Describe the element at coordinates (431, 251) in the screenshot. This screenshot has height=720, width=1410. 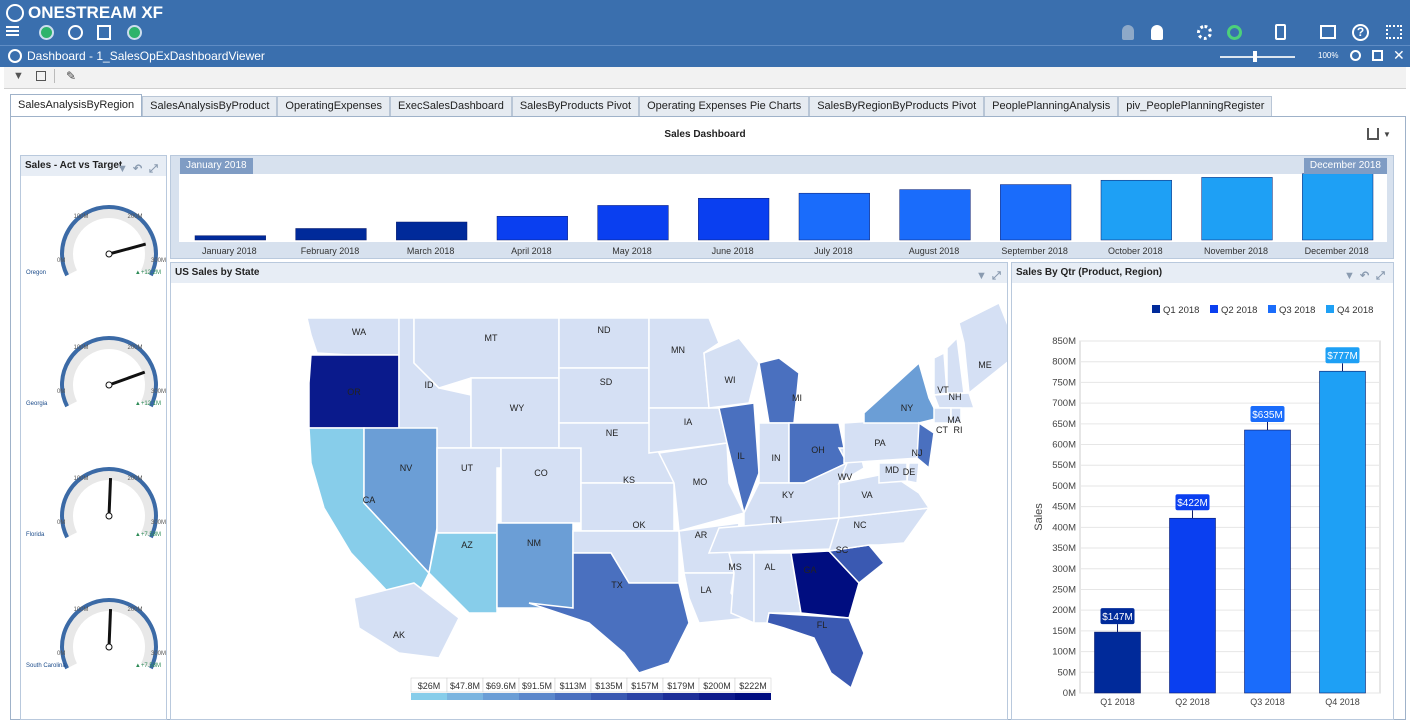
I see `timeline-month-label: March 2018` at that location.